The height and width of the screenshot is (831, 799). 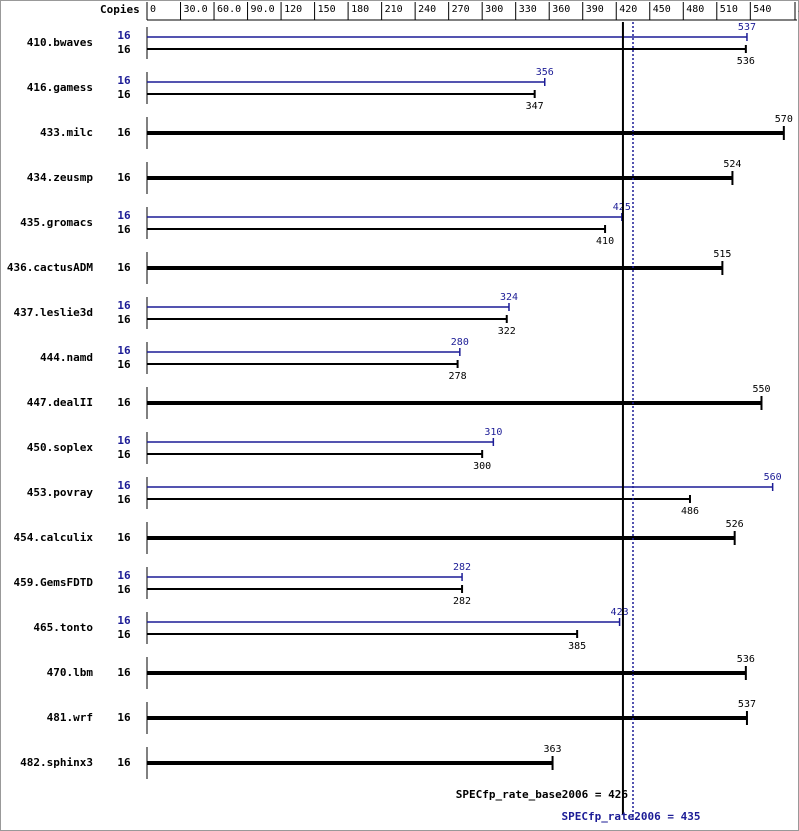 What do you see at coordinates (54, 537) in the screenshot?
I see `benchmark-label: 454.calculix` at bounding box center [54, 537].